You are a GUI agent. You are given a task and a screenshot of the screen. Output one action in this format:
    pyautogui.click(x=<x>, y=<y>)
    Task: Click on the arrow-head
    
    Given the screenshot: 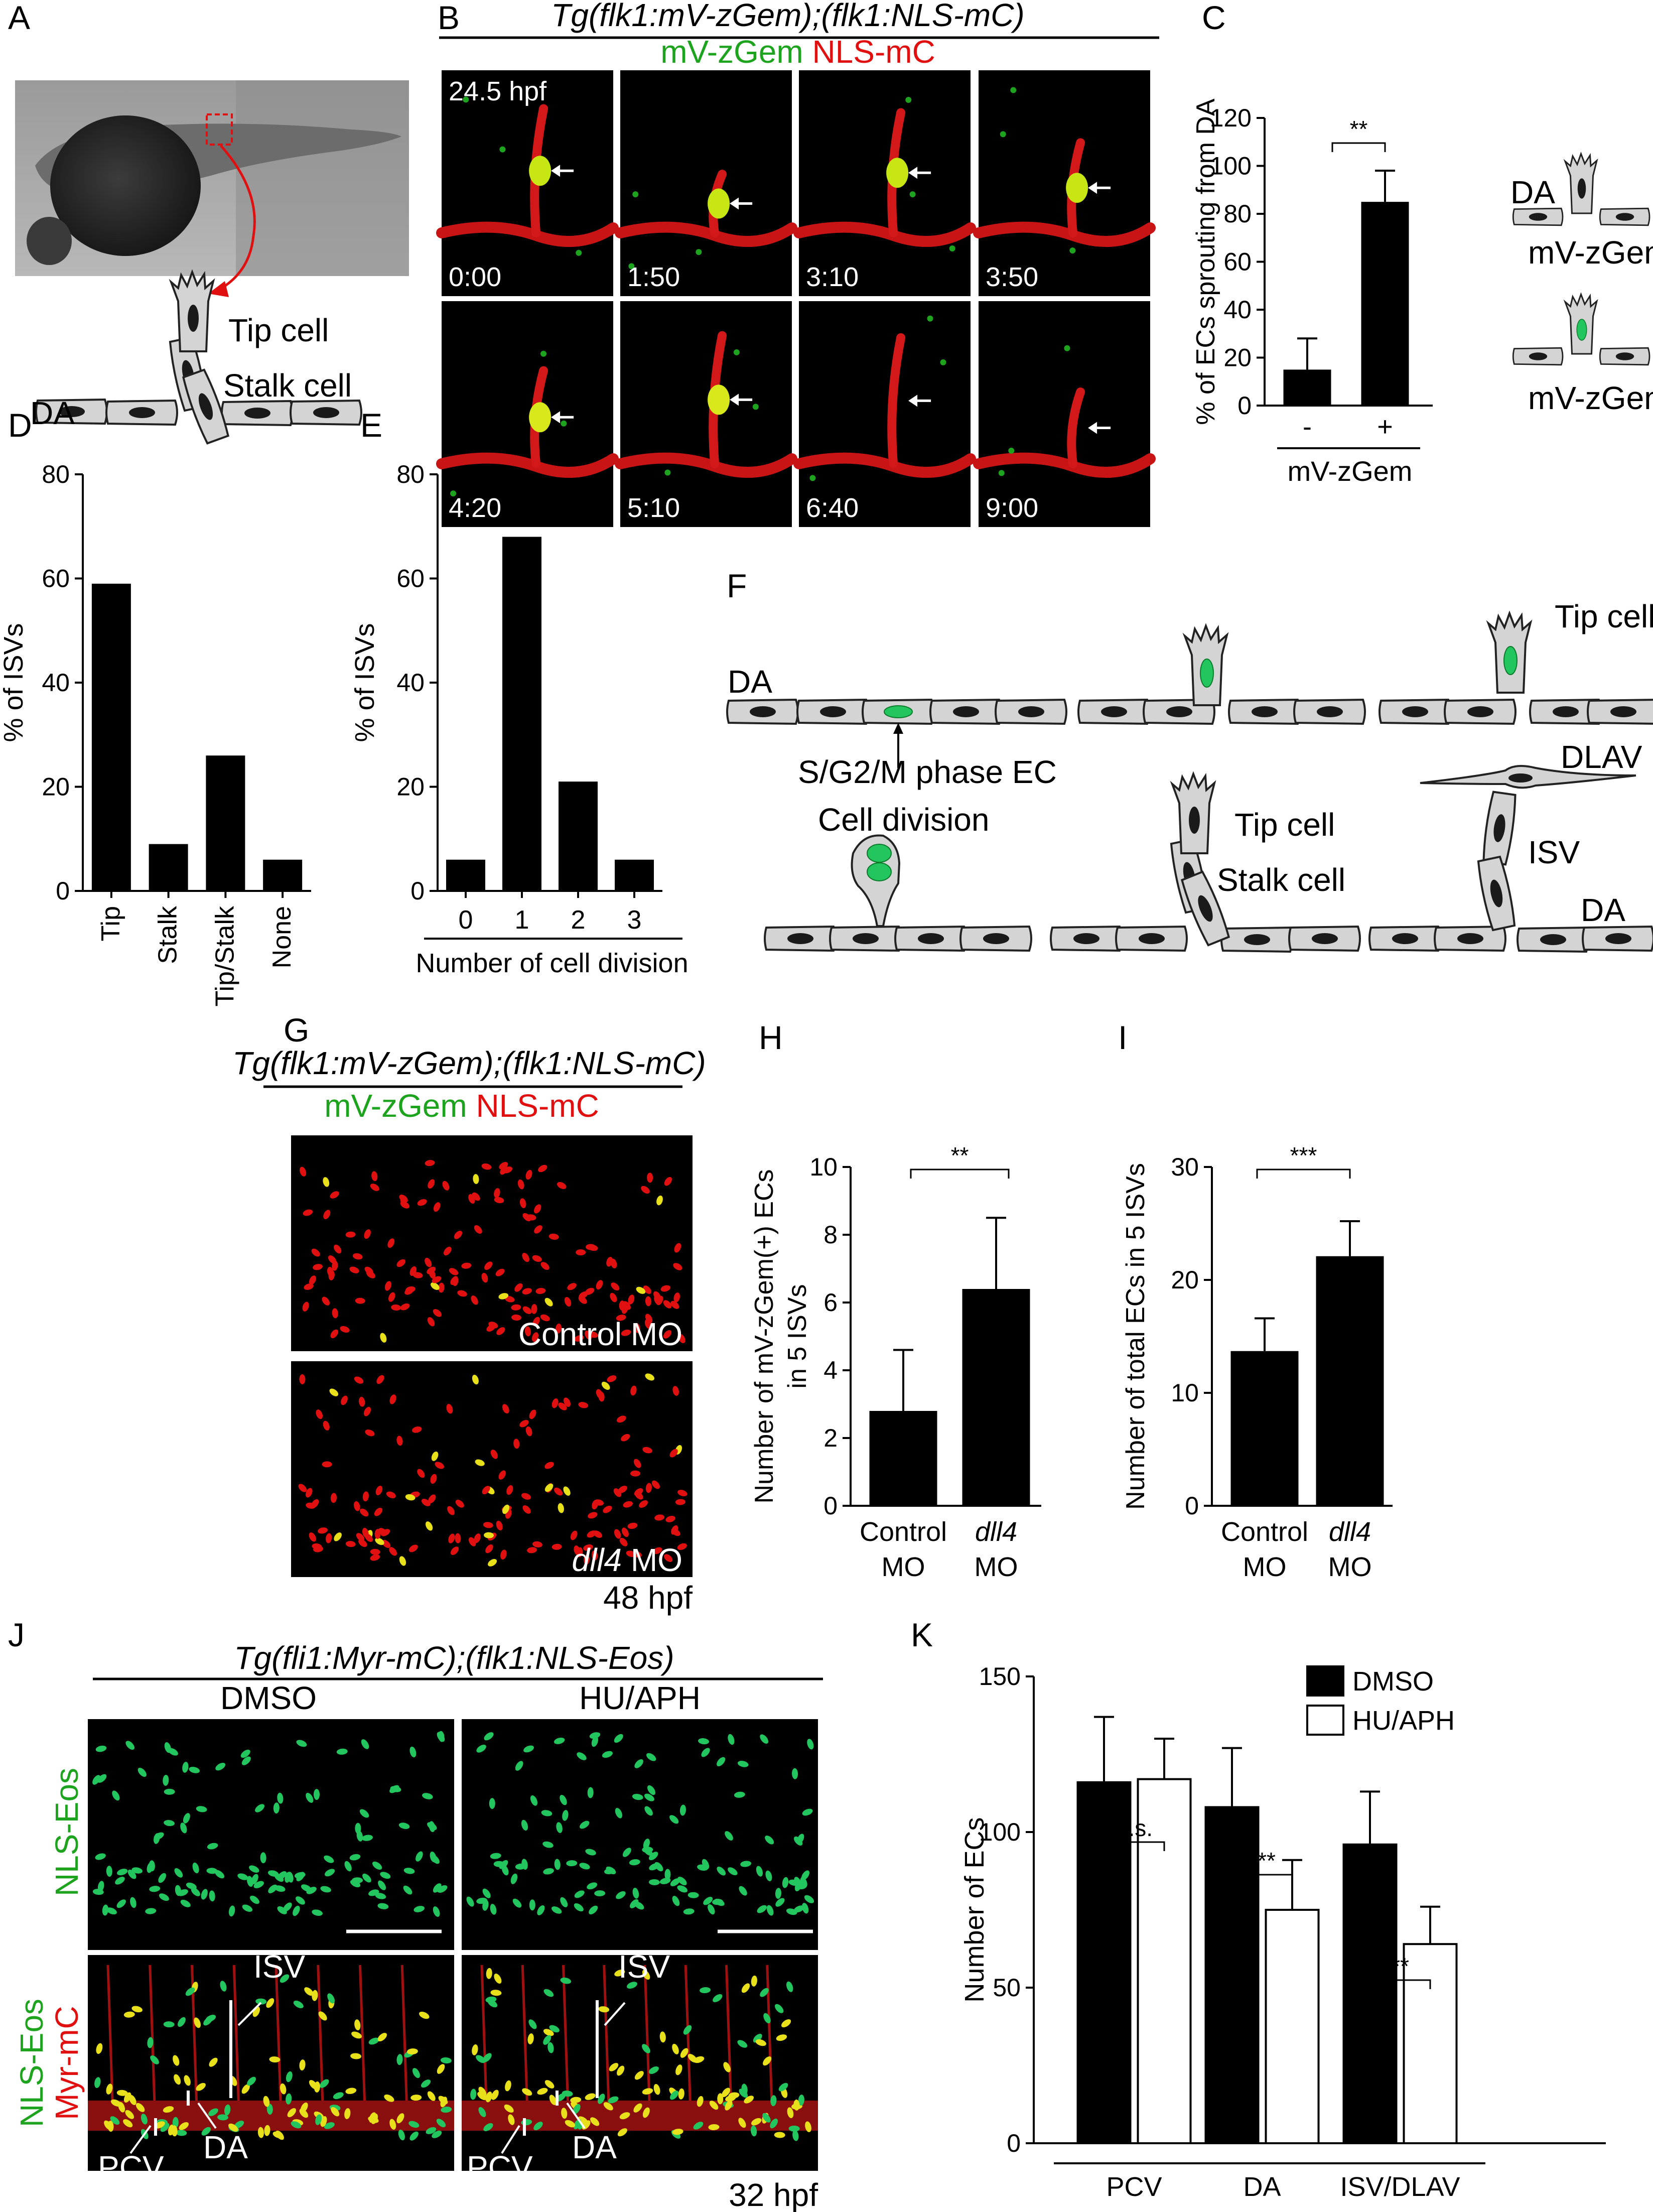 What is the action you would take?
    pyautogui.click(x=734, y=400)
    